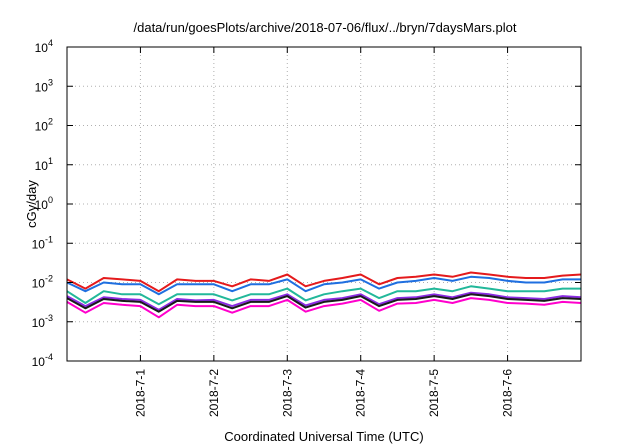 The width and height of the screenshot is (640, 448). Describe the element at coordinates (50, 200) in the screenshot. I see `y-tick-exponent: 0` at that location.